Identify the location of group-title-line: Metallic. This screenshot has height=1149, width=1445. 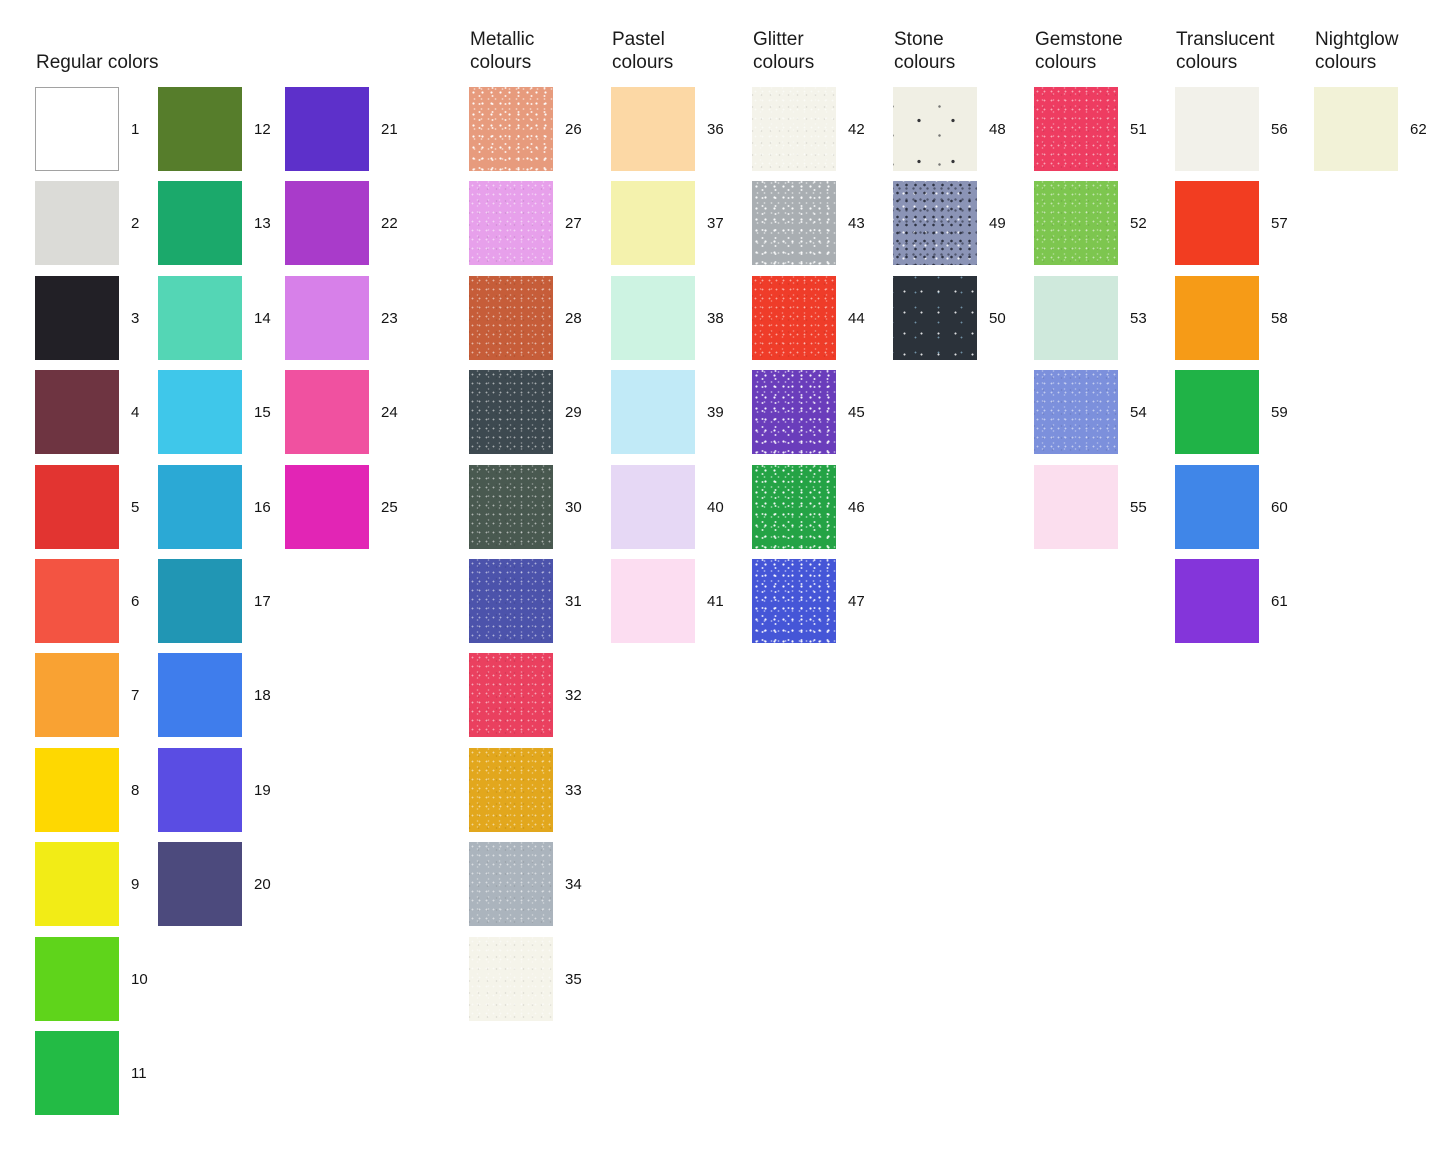
(502, 39).